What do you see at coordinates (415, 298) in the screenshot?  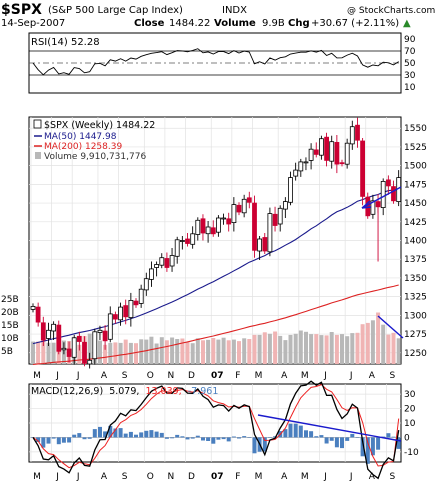 I see `price-tick-label: 1325` at bounding box center [415, 298].